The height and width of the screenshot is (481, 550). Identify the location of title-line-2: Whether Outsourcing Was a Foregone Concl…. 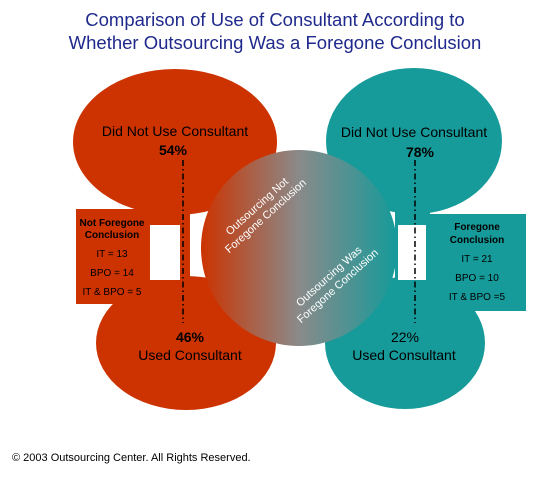
(275, 42).